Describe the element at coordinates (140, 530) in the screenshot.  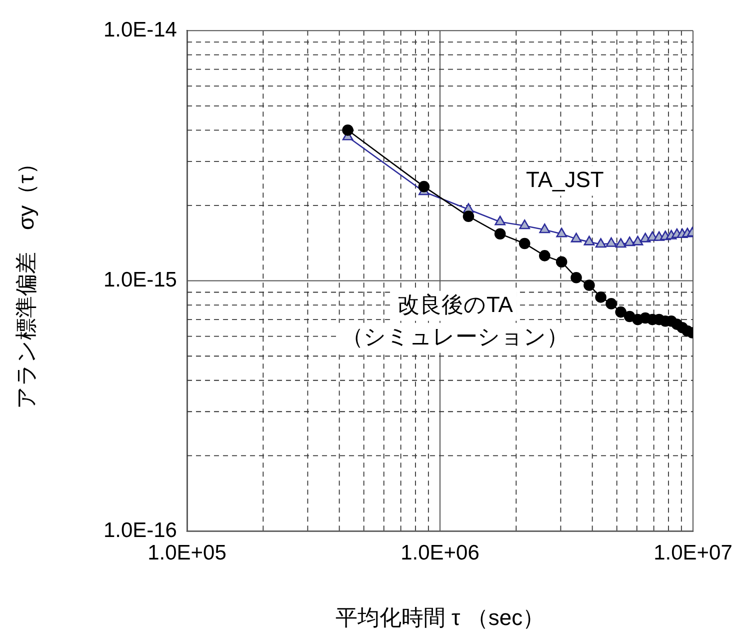
I see `y-tick-label: 1.0E-16` at that location.